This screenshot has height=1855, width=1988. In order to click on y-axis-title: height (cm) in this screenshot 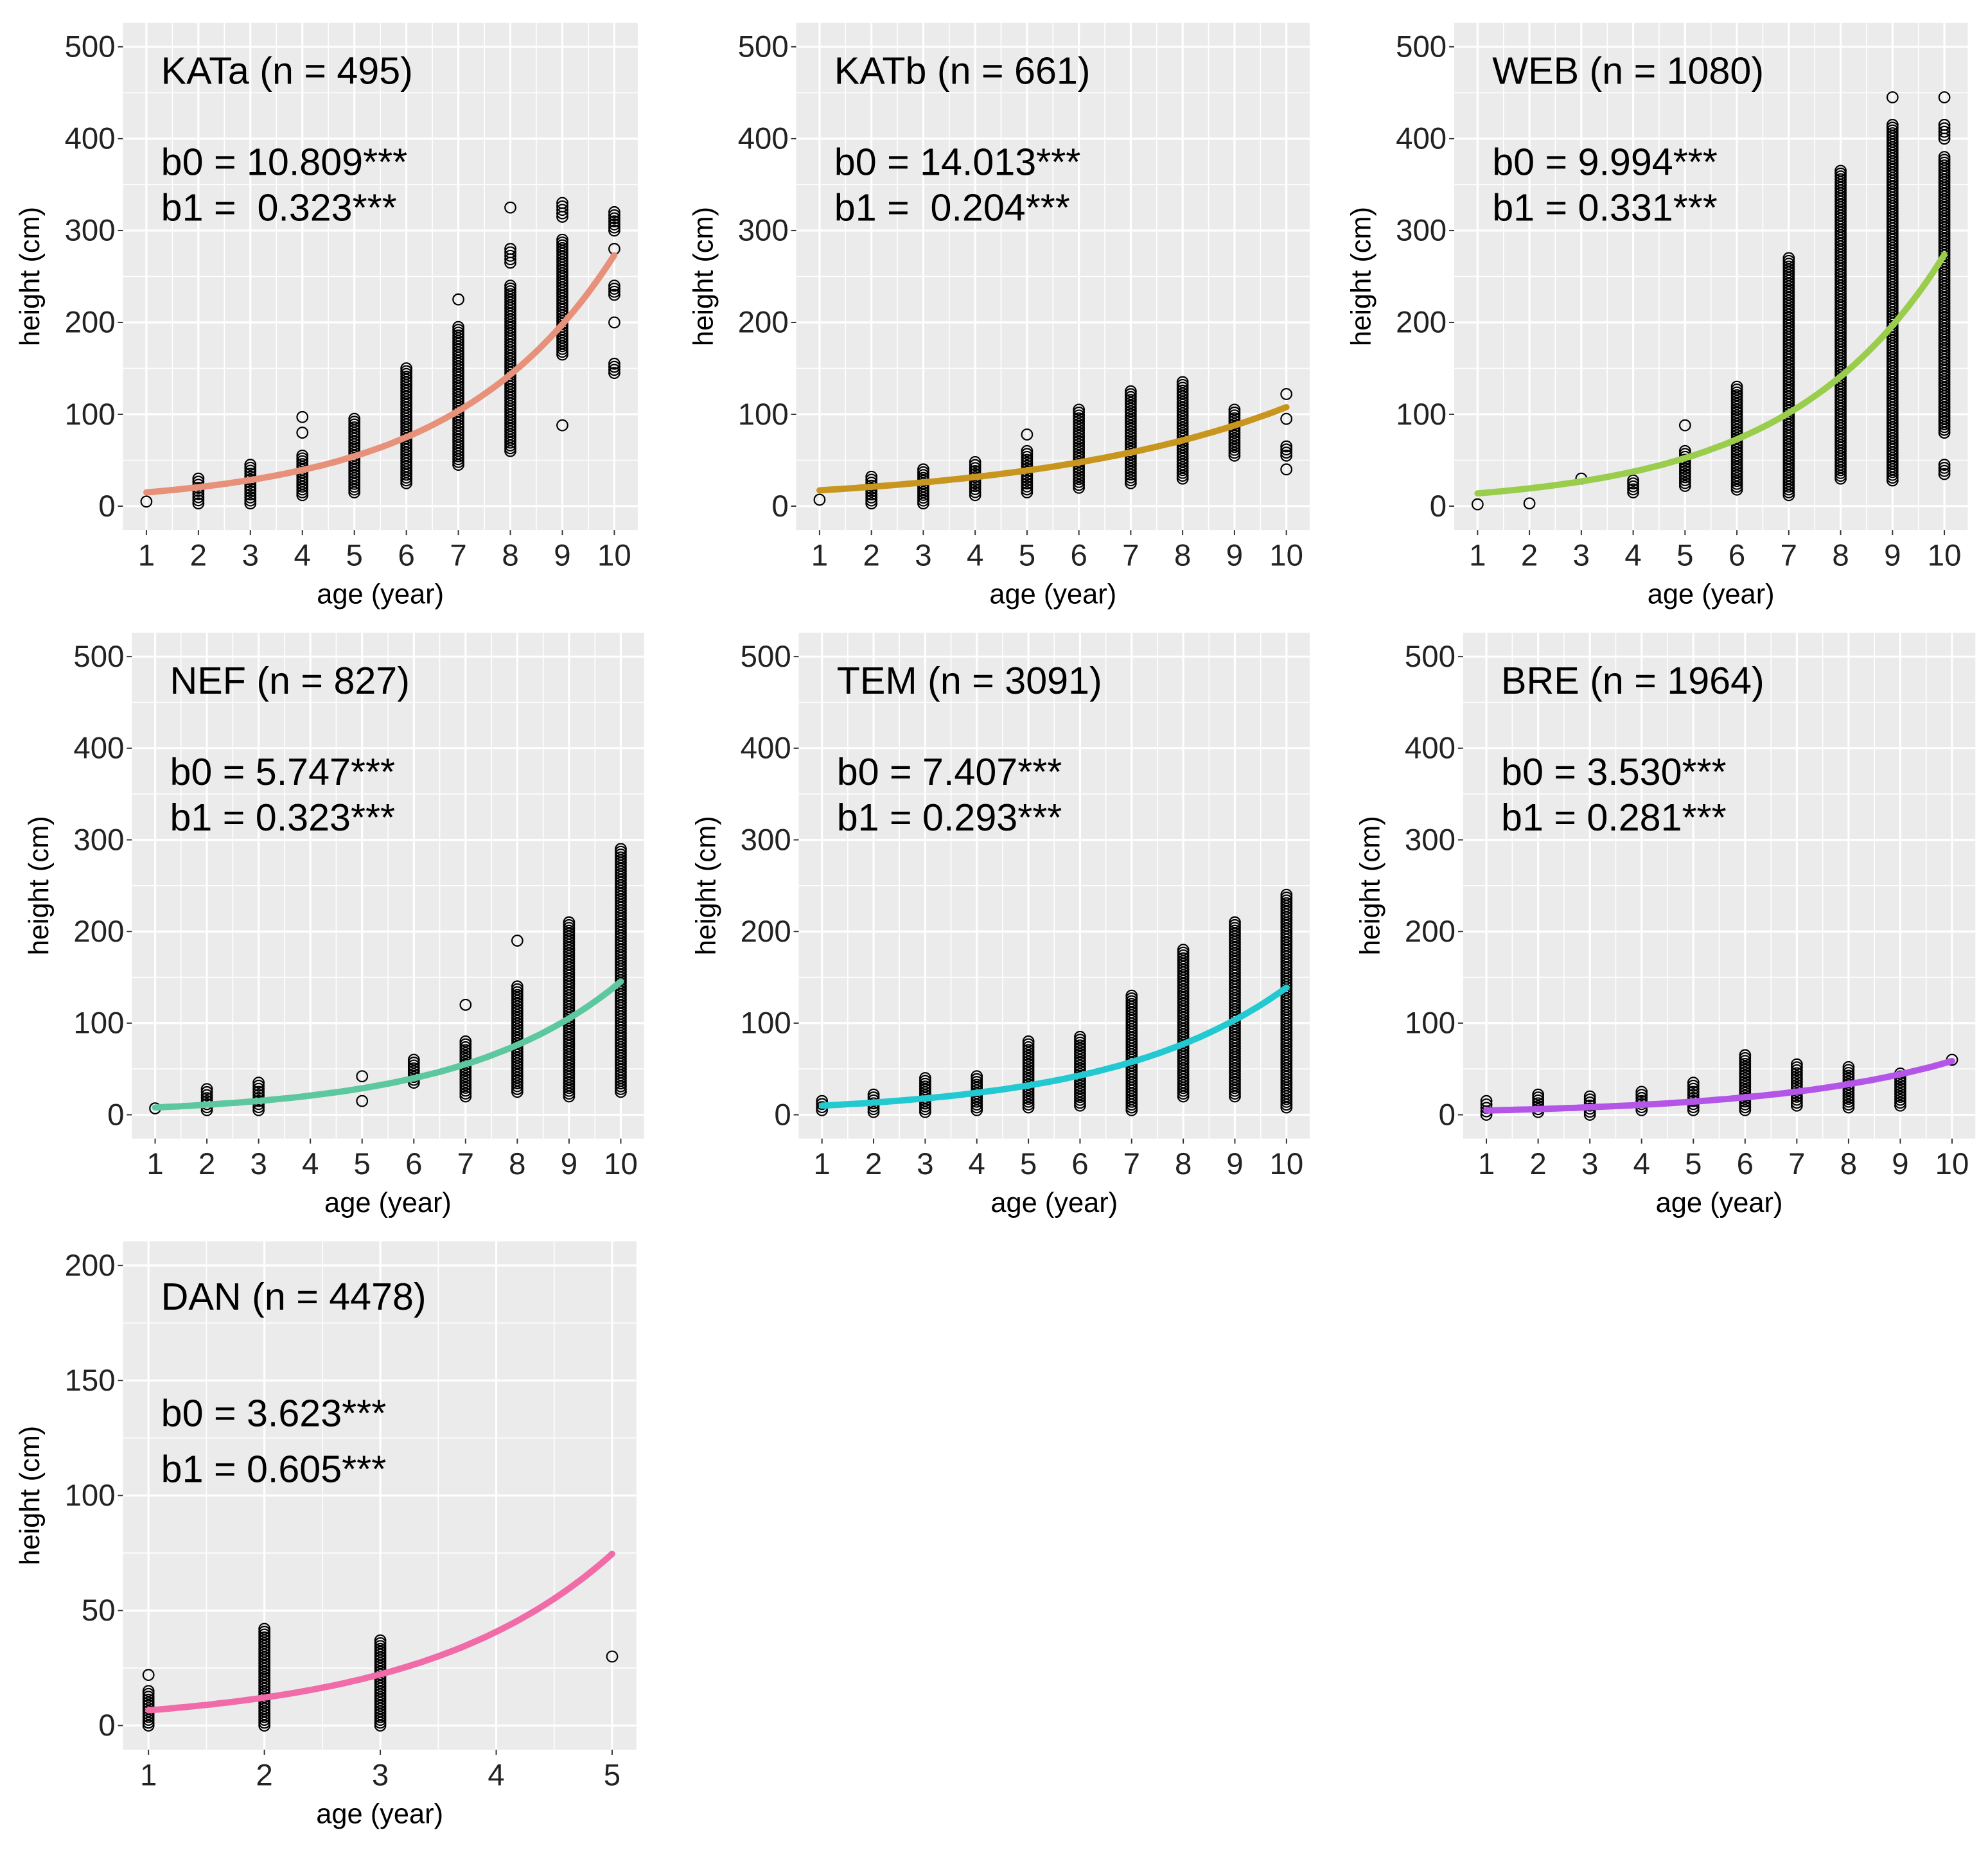, I will do `click(706, 885)`.